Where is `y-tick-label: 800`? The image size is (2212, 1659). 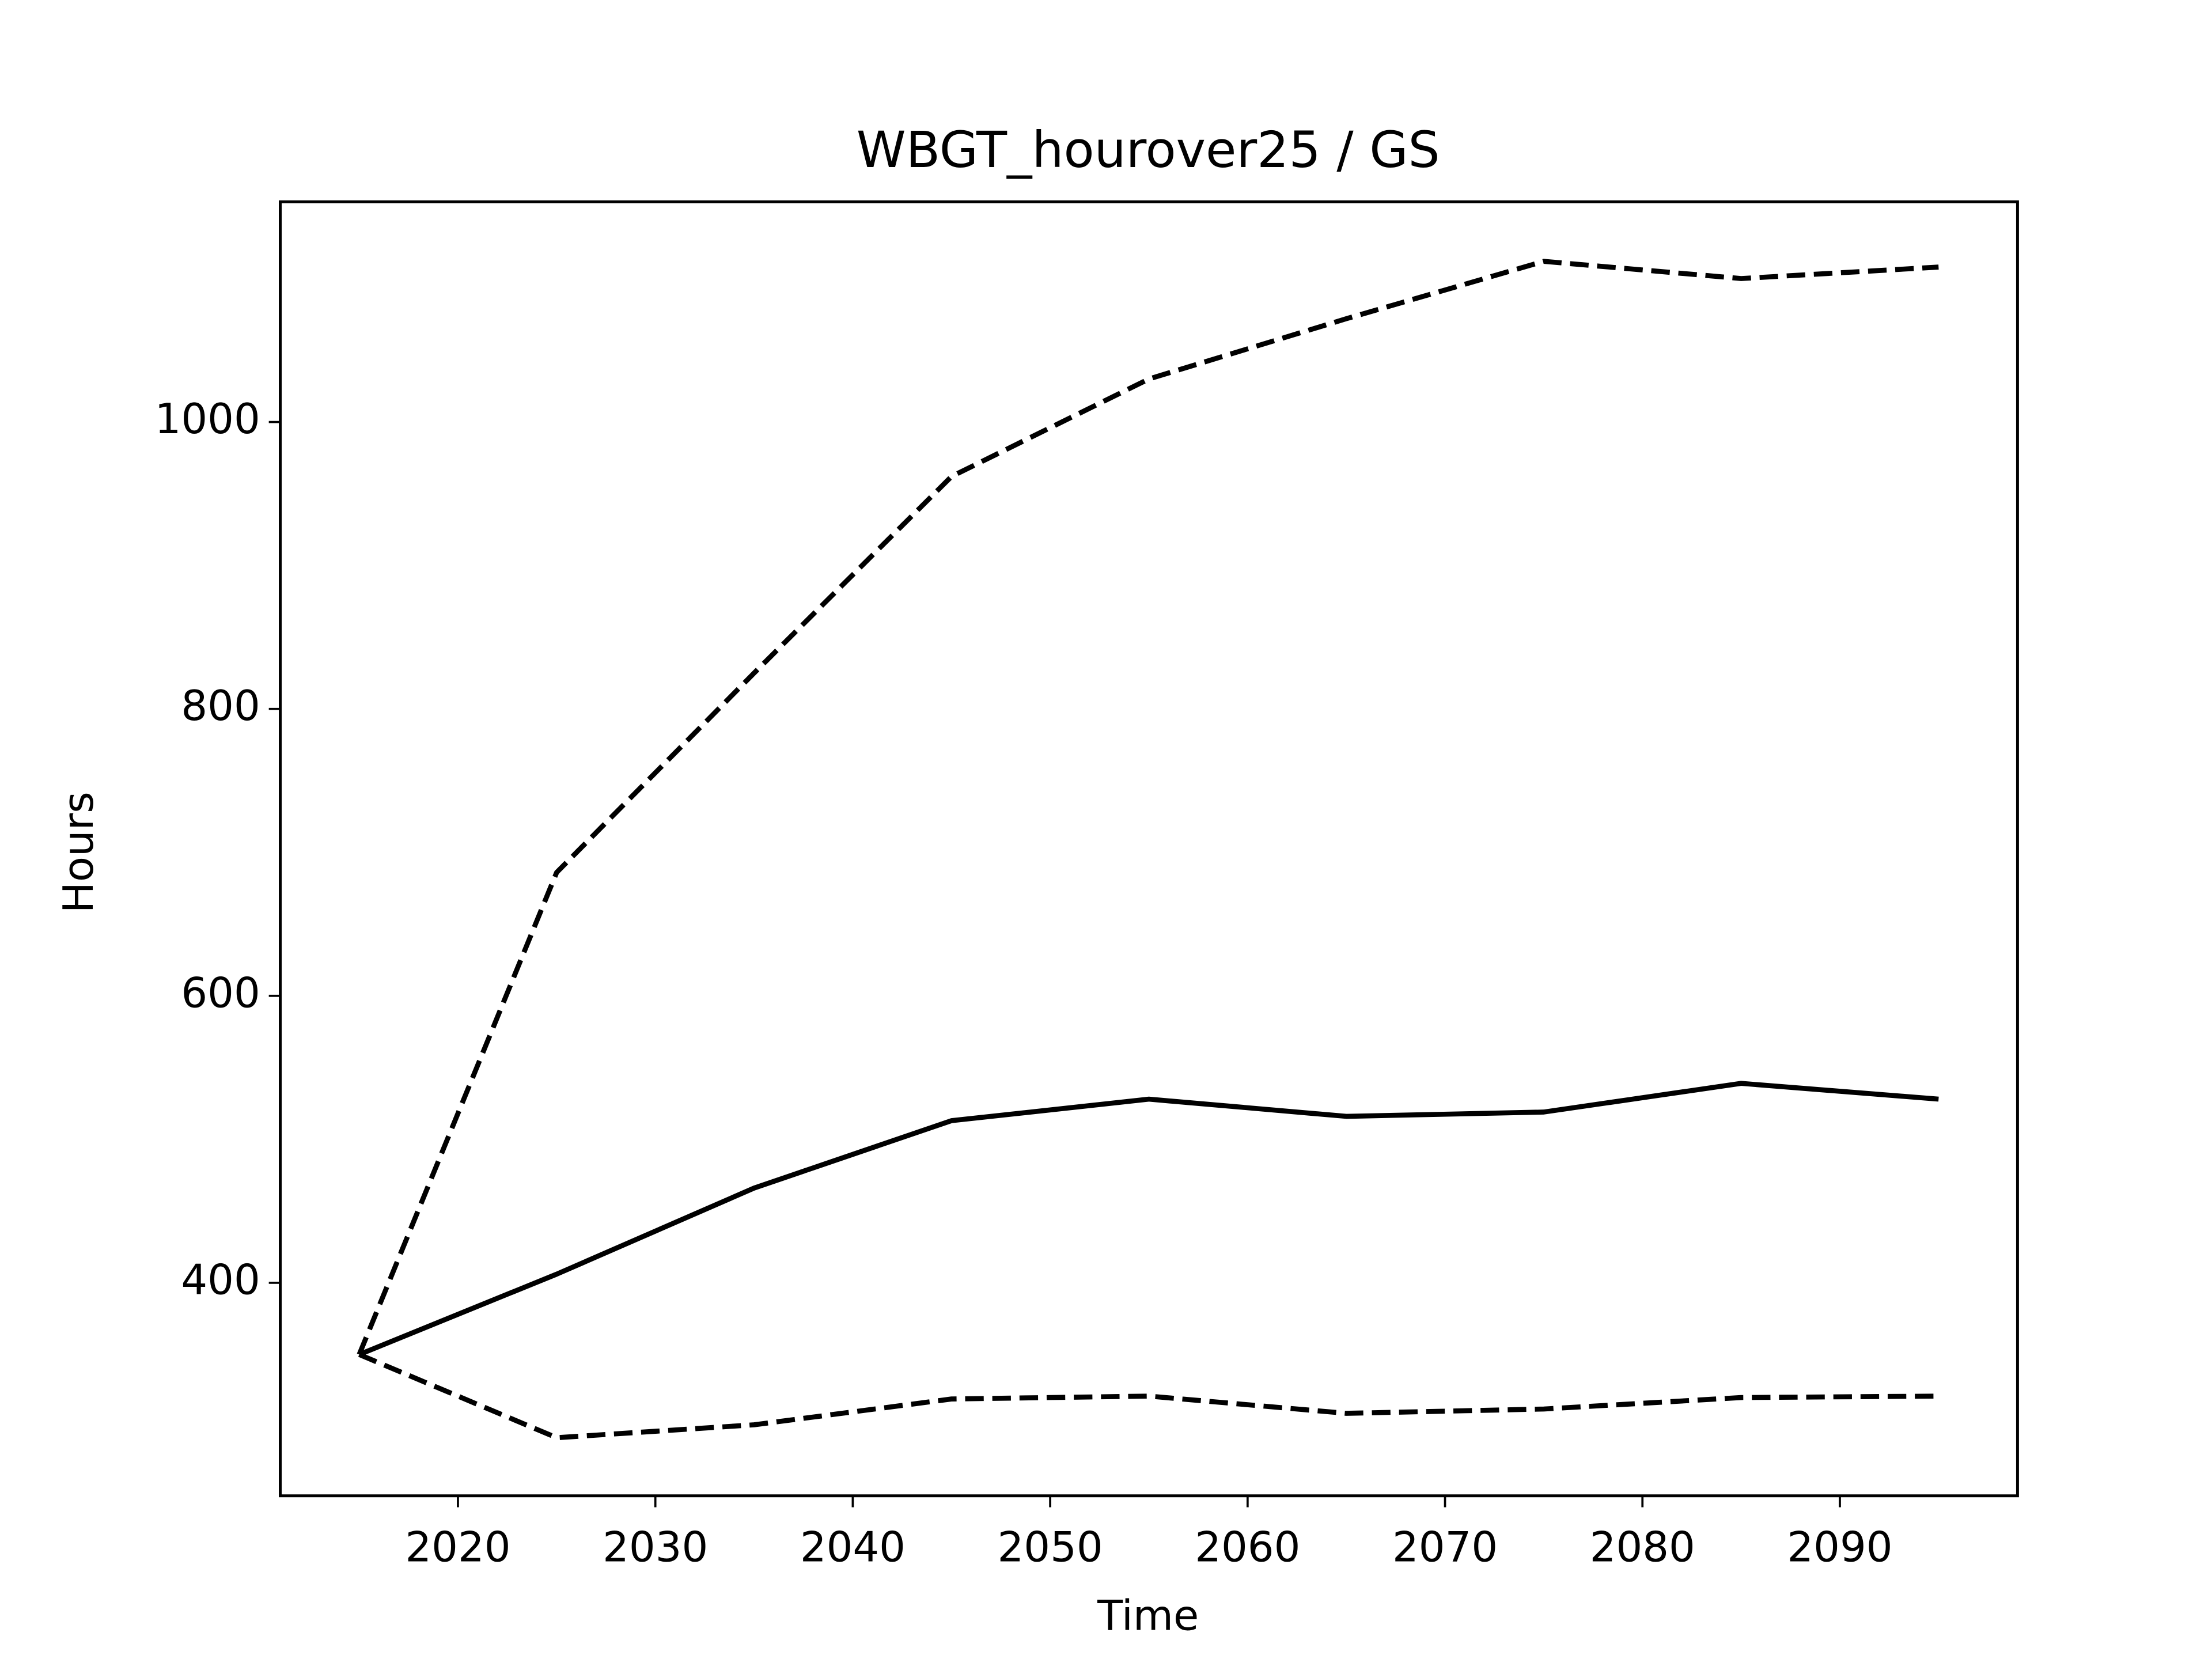
y-tick-label: 800 is located at coordinates (220, 705).